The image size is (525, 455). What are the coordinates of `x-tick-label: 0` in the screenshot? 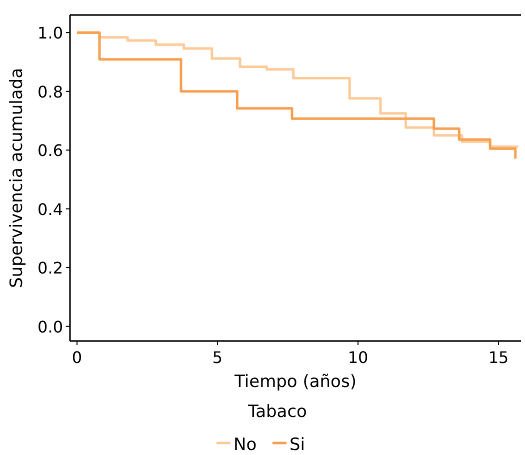 It's located at (77, 357).